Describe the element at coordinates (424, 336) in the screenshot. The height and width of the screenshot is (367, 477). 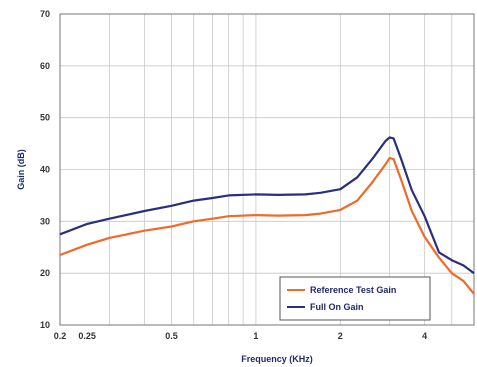
I see `x-tick-label: 4` at that location.